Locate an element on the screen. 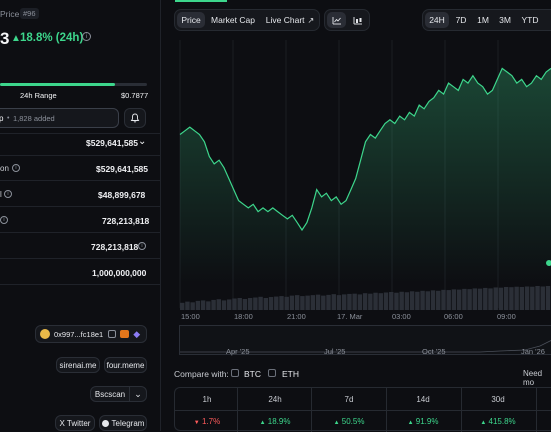 This screenshot has height=432, width=551. range-bar-fill is located at coordinates (57, 84).